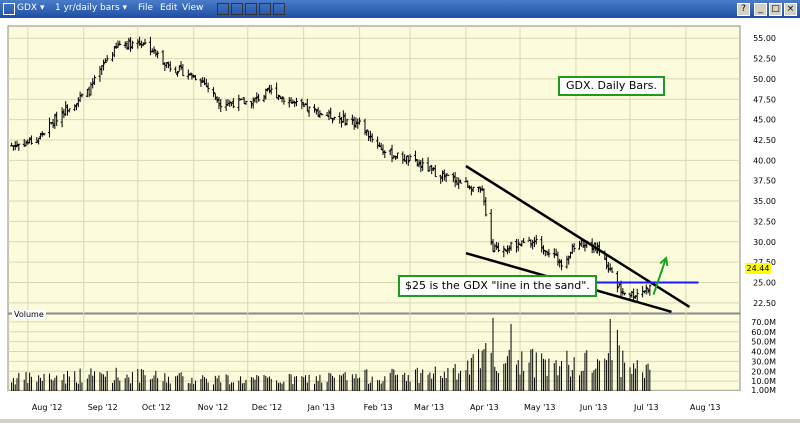 The image size is (800, 423). I want to click on draw-icon, so click(251, 9).